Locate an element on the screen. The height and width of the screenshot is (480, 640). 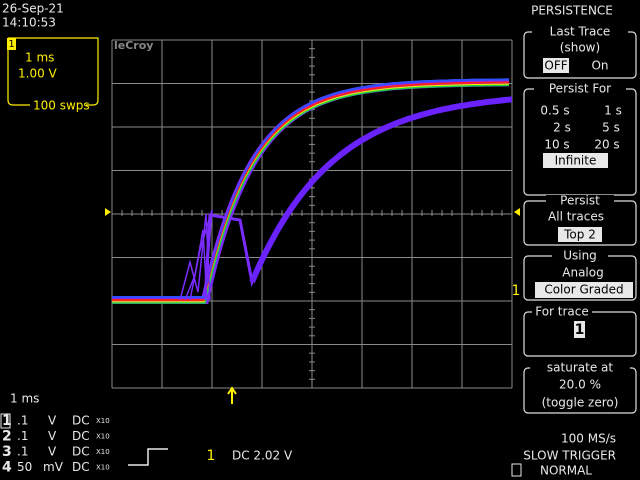
channel-box is located at coordinates (53, 71).